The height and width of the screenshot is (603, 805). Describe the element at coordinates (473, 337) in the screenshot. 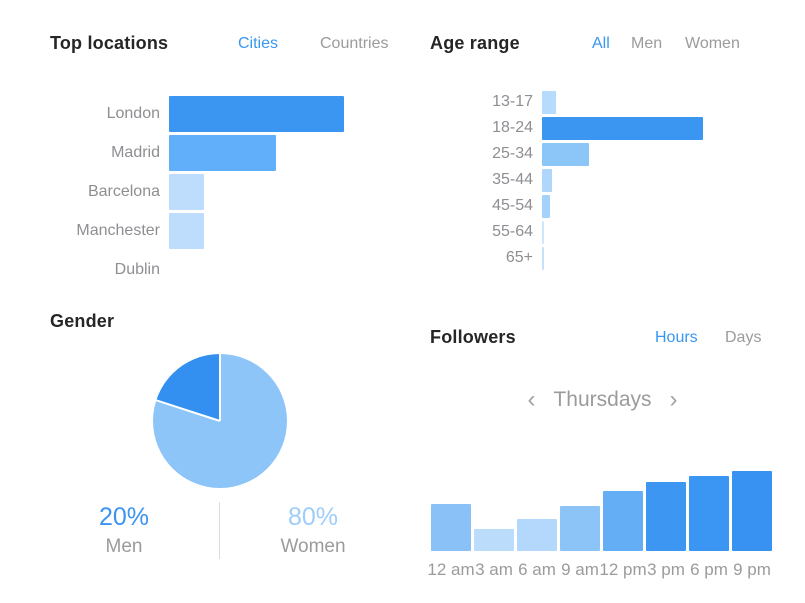

I see `followers-title: Followers` at that location.